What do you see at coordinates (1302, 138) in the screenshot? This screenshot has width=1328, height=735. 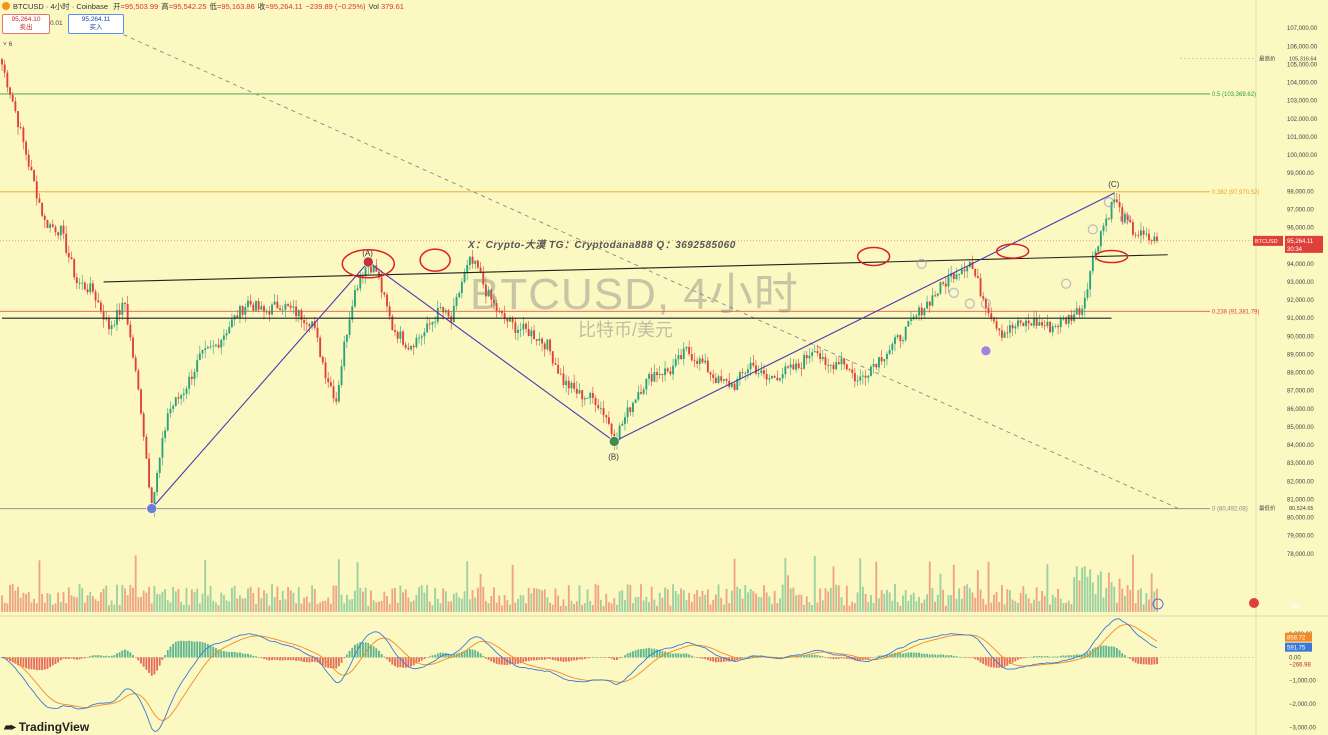 I see `y-tick-label: 101,000.00` at bounding box center [1302, 138].